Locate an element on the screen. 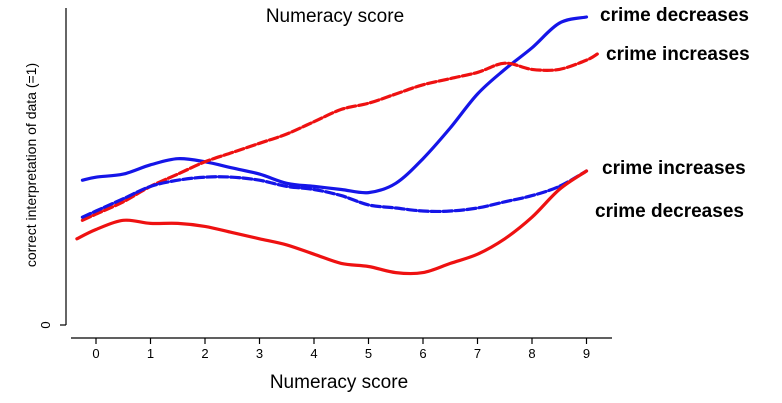 Image resolution: width=782 pixels, height=403 pixels. x-ticks: 0 1 2 3 4 5 6 7 8 9 is located at coordinates (341, 349).